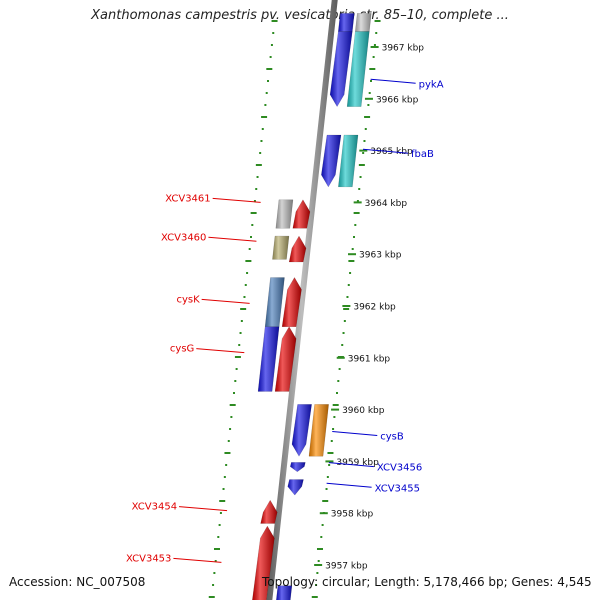 This screenshot has height=600, width=600. Describe the element at coordinates (77, 582) in the screenshot. I see `accession-text: Accession: NC_007508` at that location.